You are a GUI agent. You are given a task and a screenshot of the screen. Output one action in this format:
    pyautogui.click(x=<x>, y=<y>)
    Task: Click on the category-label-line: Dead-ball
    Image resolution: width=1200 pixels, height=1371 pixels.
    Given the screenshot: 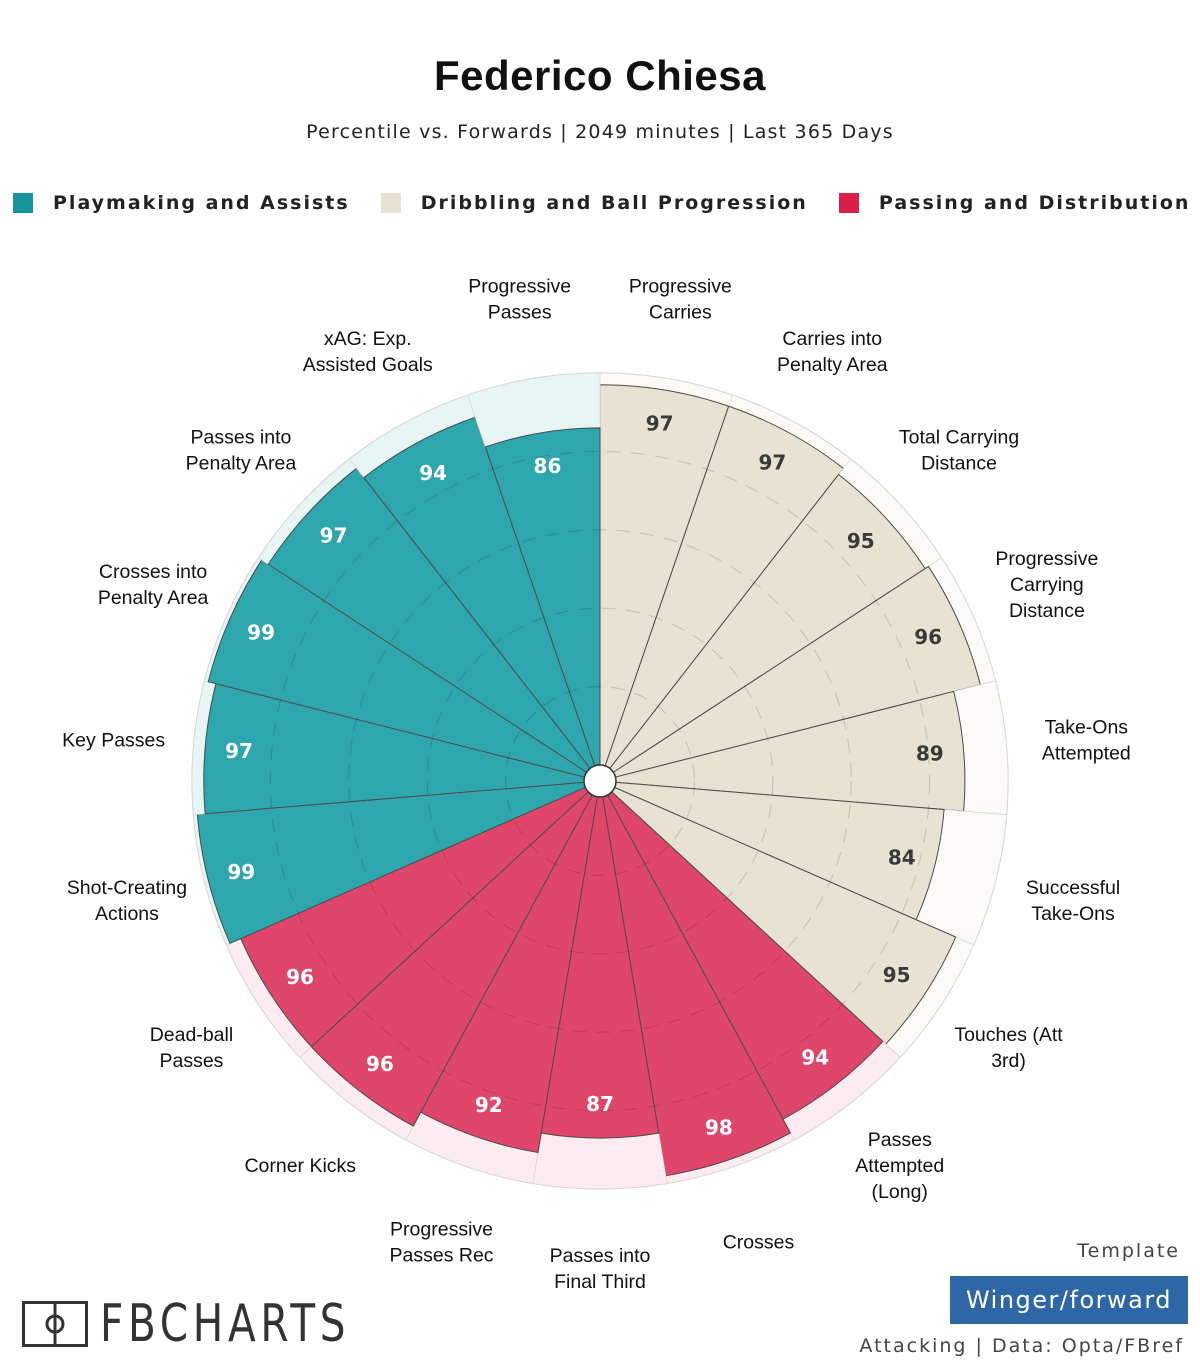 What is the action you would take?
    pyautogui.click(x=191, y=1035)
    